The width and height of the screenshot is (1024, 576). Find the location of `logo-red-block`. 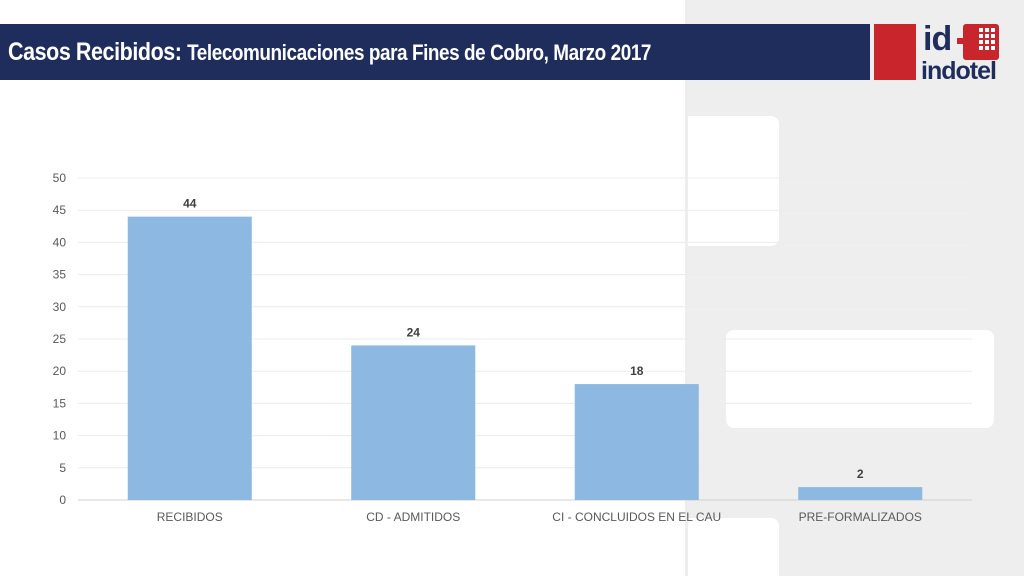

logo-red-block is located at coordinates (895, 52).